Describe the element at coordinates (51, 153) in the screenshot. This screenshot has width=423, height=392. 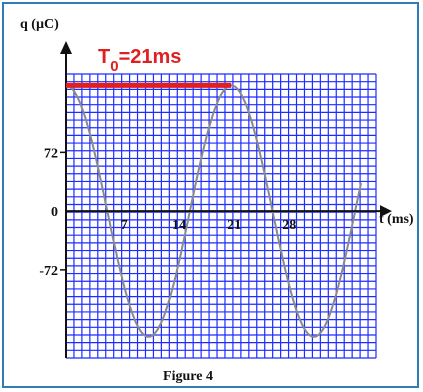
I see `y-tick-label: 72` at that location.